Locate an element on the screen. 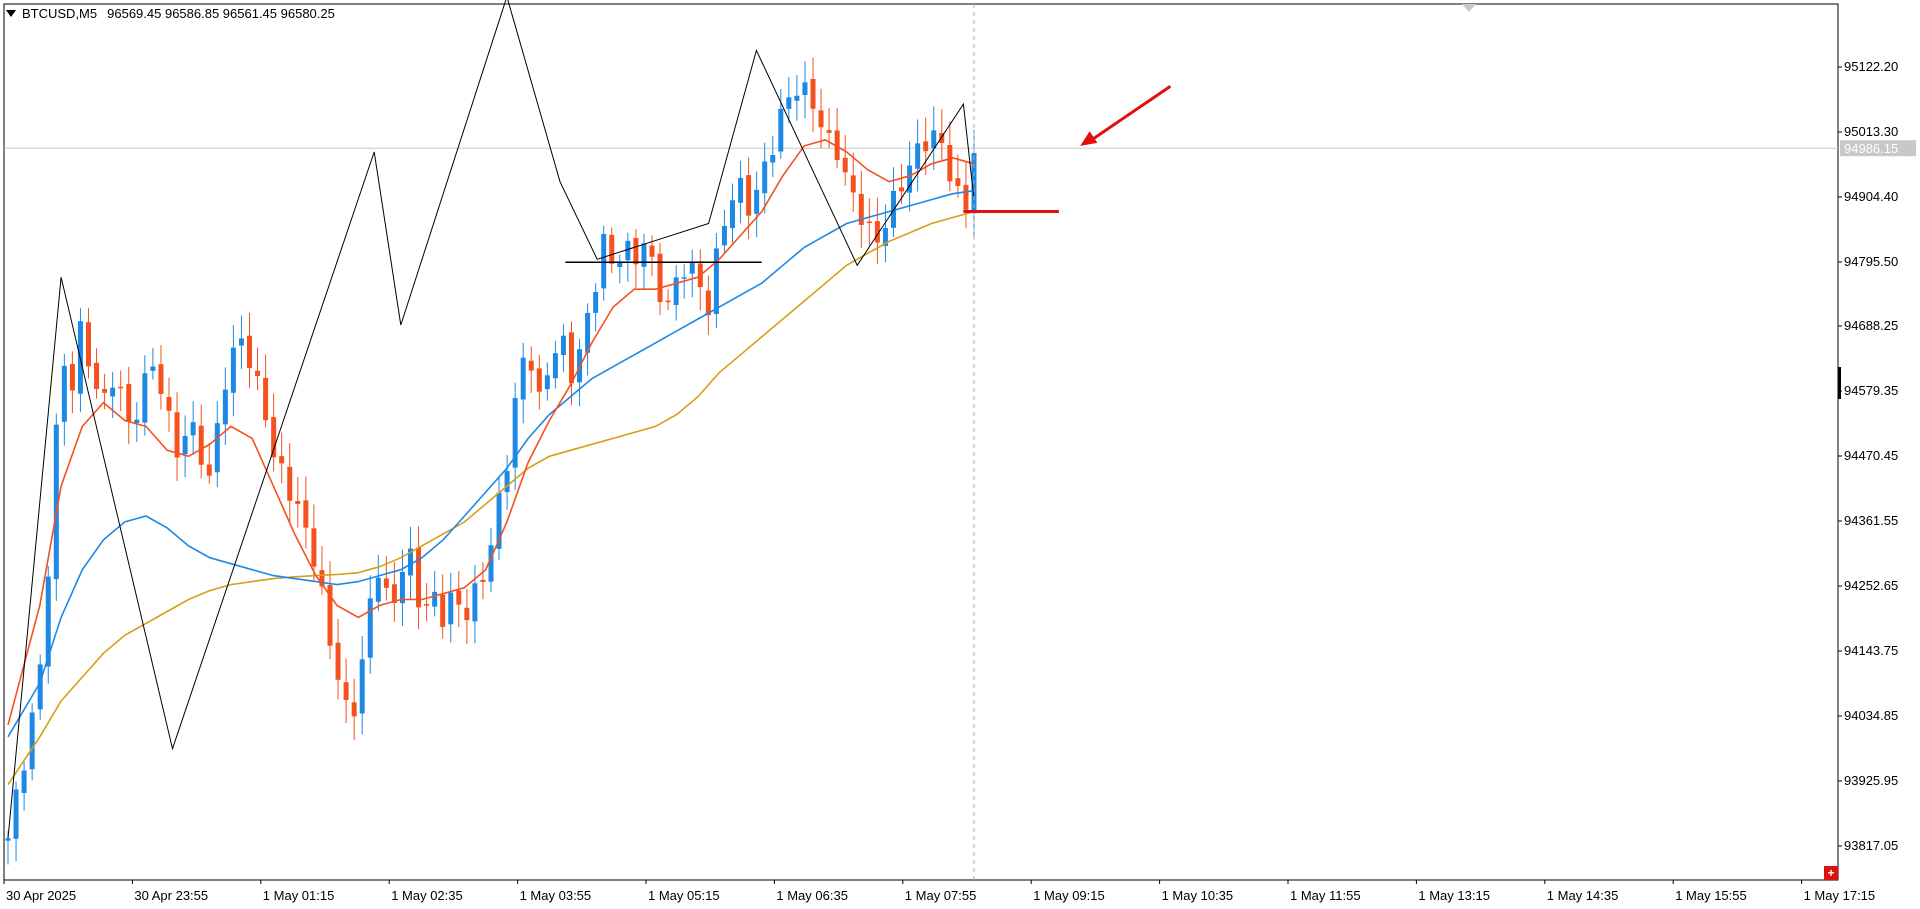  time-tick-label: 1 May 05:15 is located at coordinates (684, 895).